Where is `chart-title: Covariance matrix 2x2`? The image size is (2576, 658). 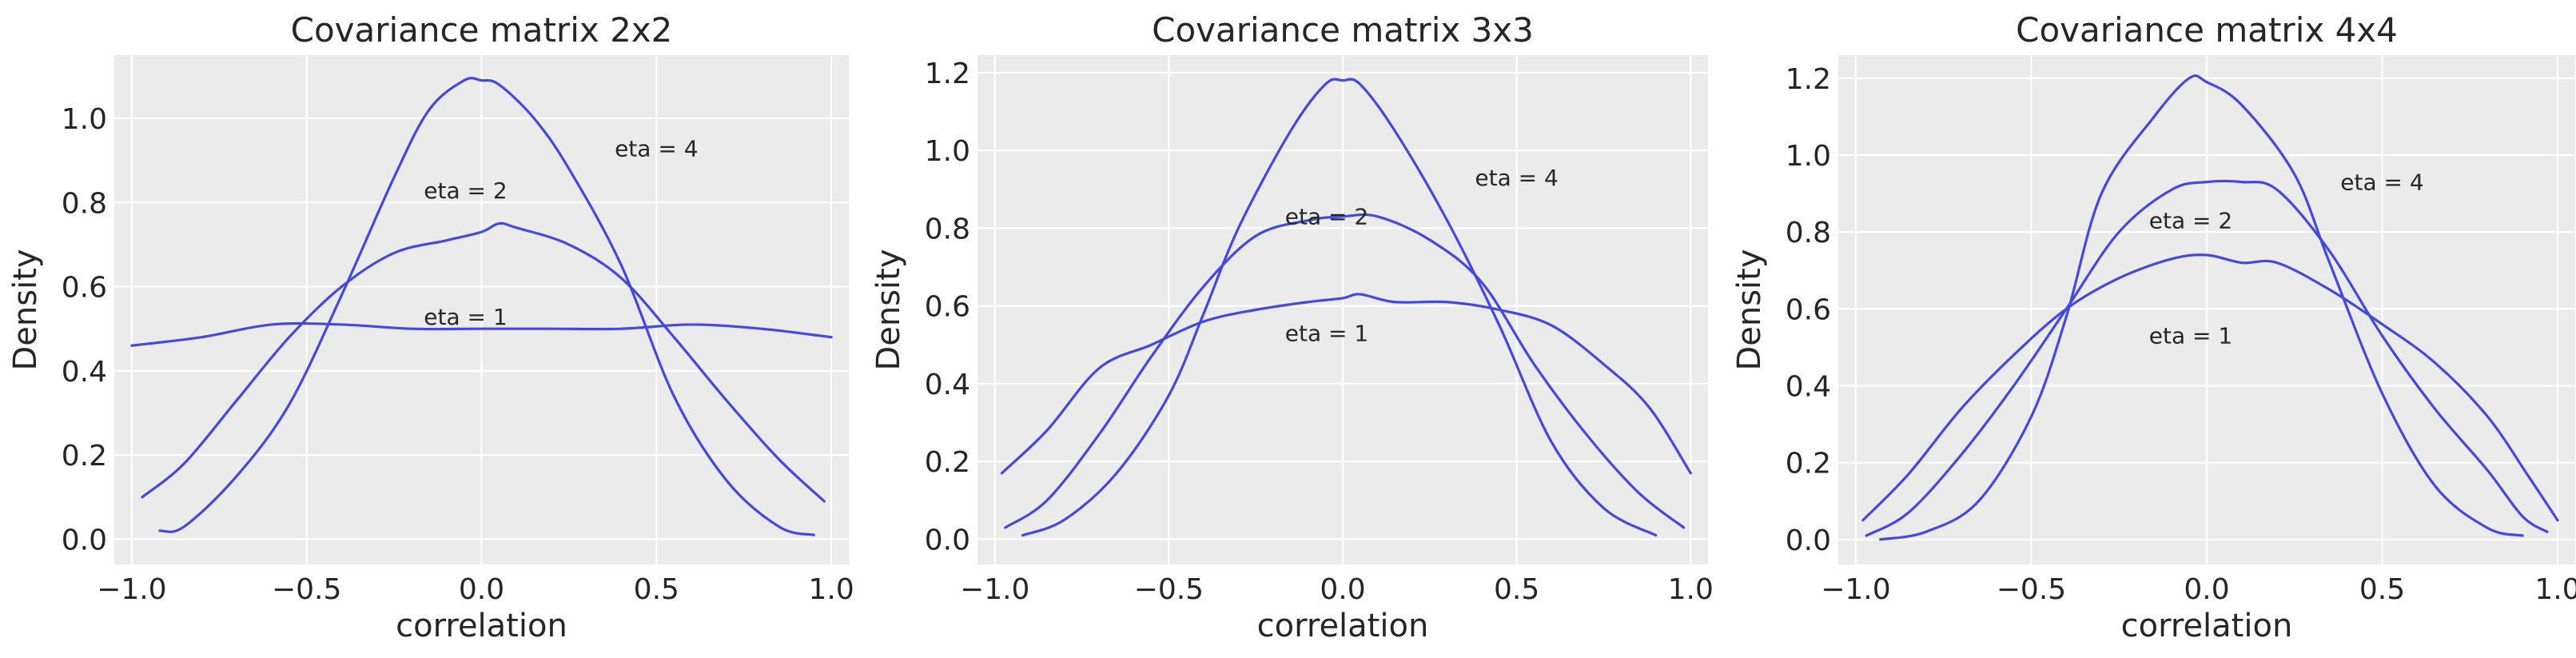 chart-title: Covariance matrix 2x2 is located at coordinates (482, 30).